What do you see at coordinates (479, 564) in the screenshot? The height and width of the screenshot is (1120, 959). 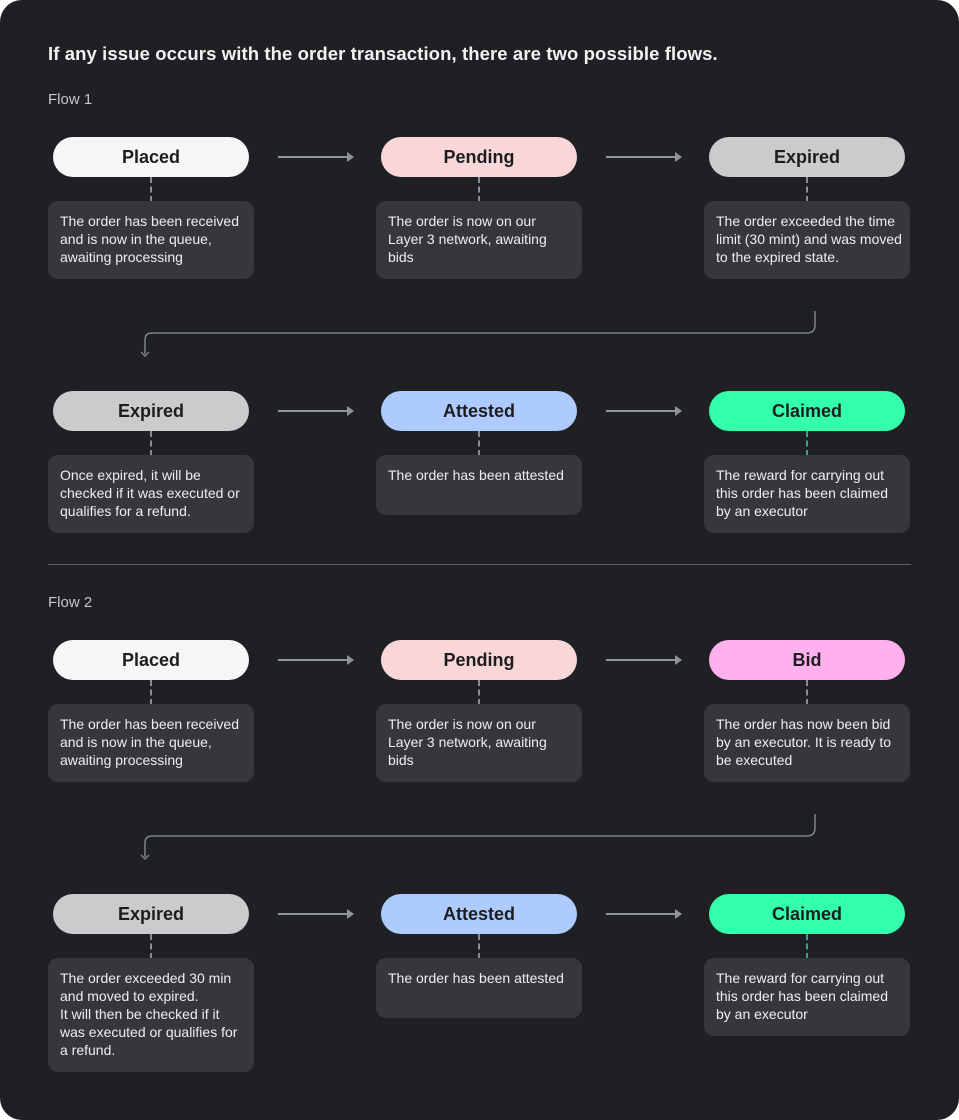 I see `flow-divider` at bounding box center [479, 564].